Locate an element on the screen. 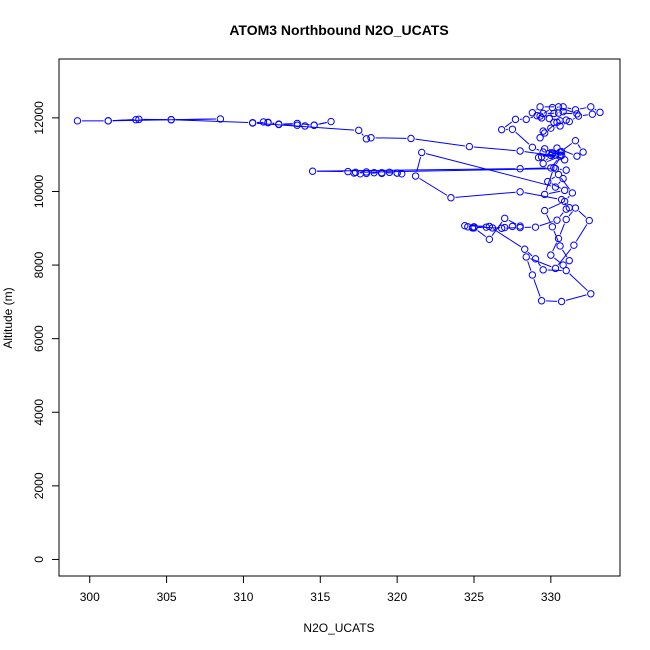 The width and height of the screenshot is (650, 650). chart-title: ATOM3 Northbound N2O_UCATS is located at coordinates (338, 30).